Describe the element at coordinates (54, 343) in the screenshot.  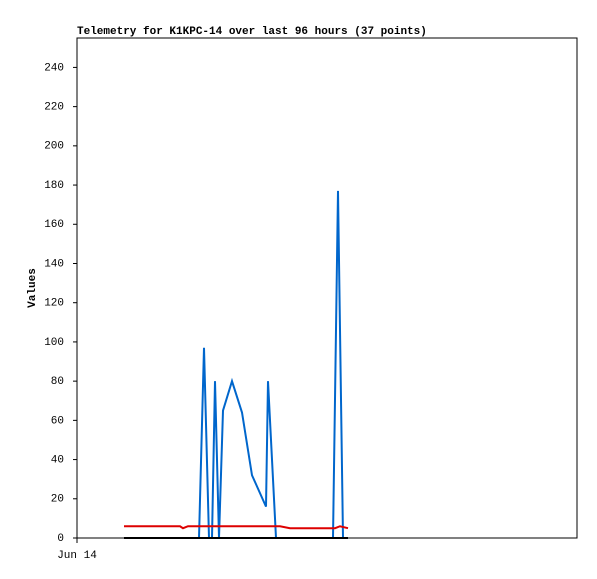
I see `y-tick-label: 100` at that location.